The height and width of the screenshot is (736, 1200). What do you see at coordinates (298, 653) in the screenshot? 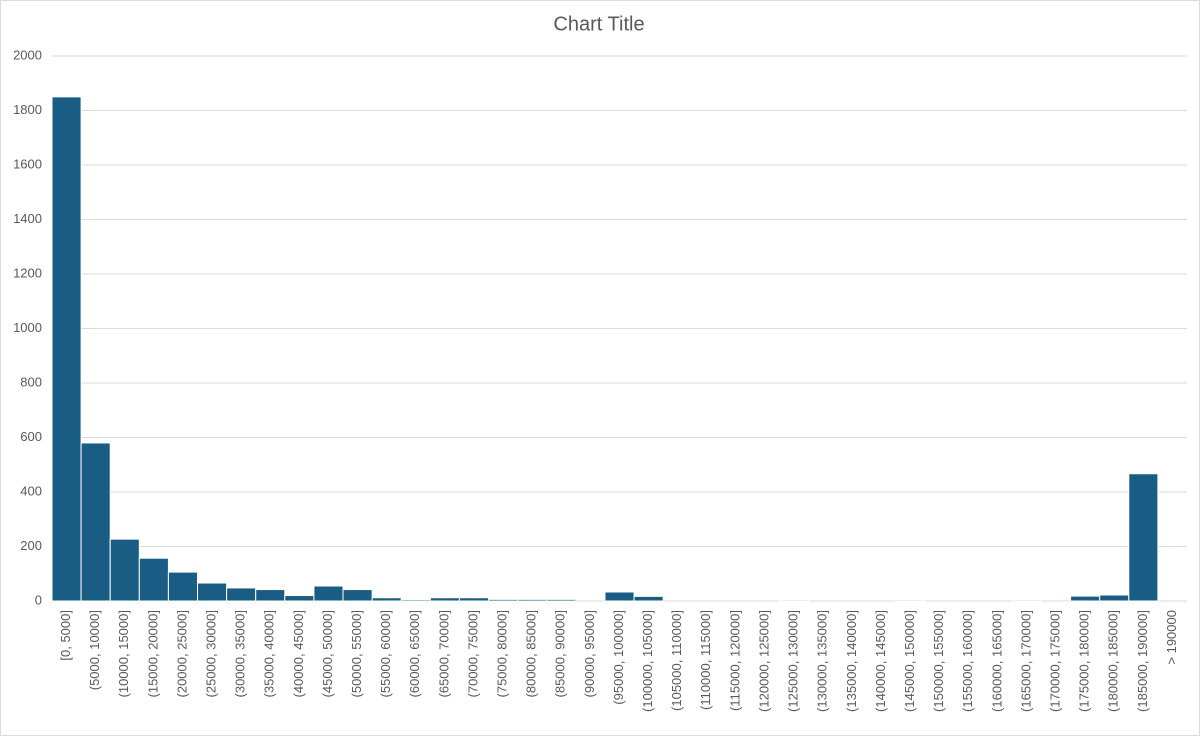
I see `x-tick-label: (40000, 45000]` at bounding box center [298, 653].